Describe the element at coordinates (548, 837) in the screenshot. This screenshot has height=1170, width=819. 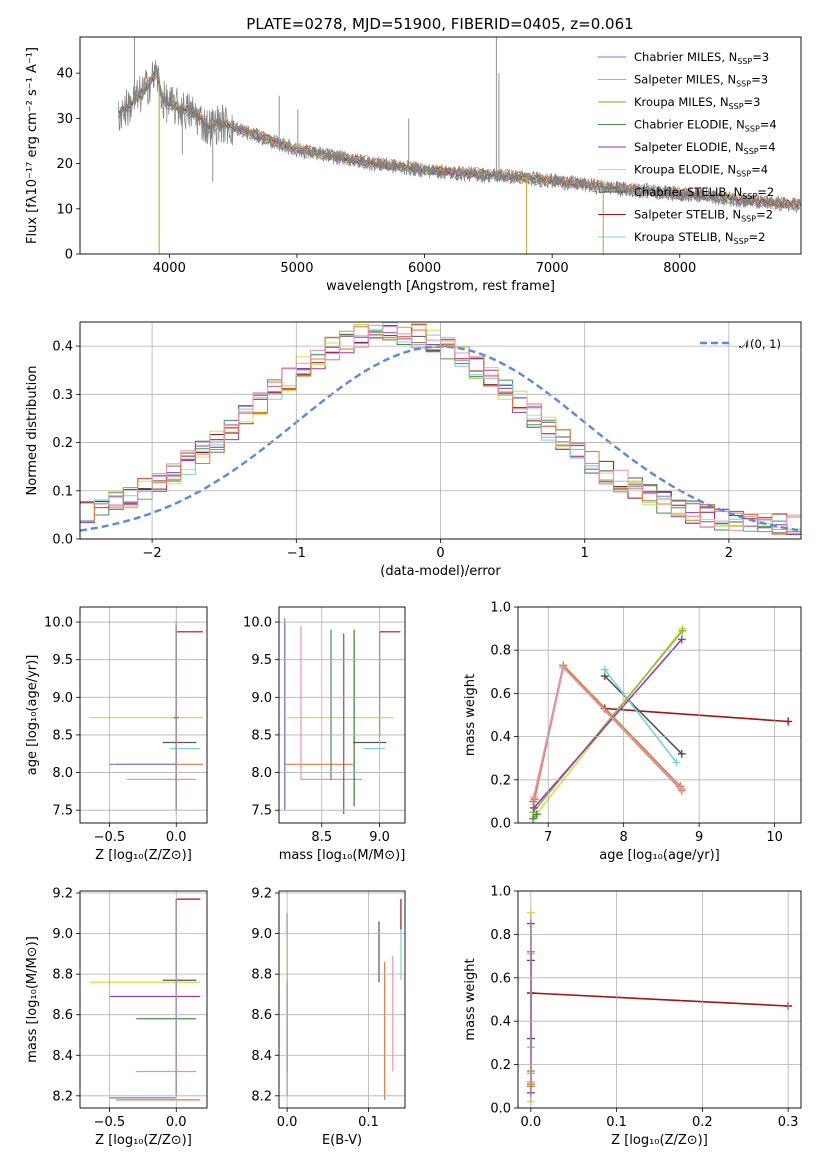
I see `x-tick-label: 7` at that location.